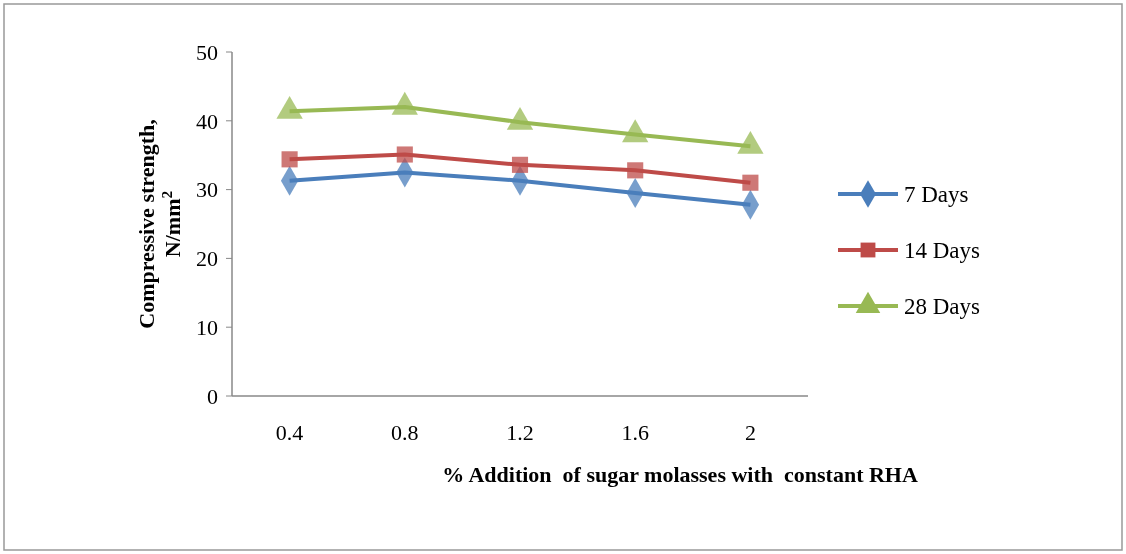  What do you see at coordinates (207, 52) in the screenshot?
I see `y-tick-label: 50` at bounding box center [207, 52].